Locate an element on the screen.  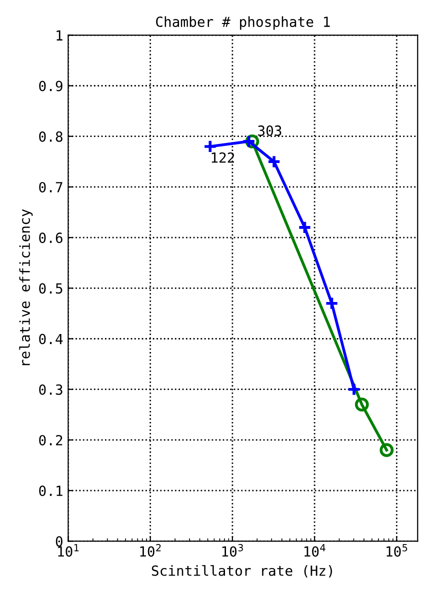
y-tick-label: 0.2 is located at coordinates (50, 440).